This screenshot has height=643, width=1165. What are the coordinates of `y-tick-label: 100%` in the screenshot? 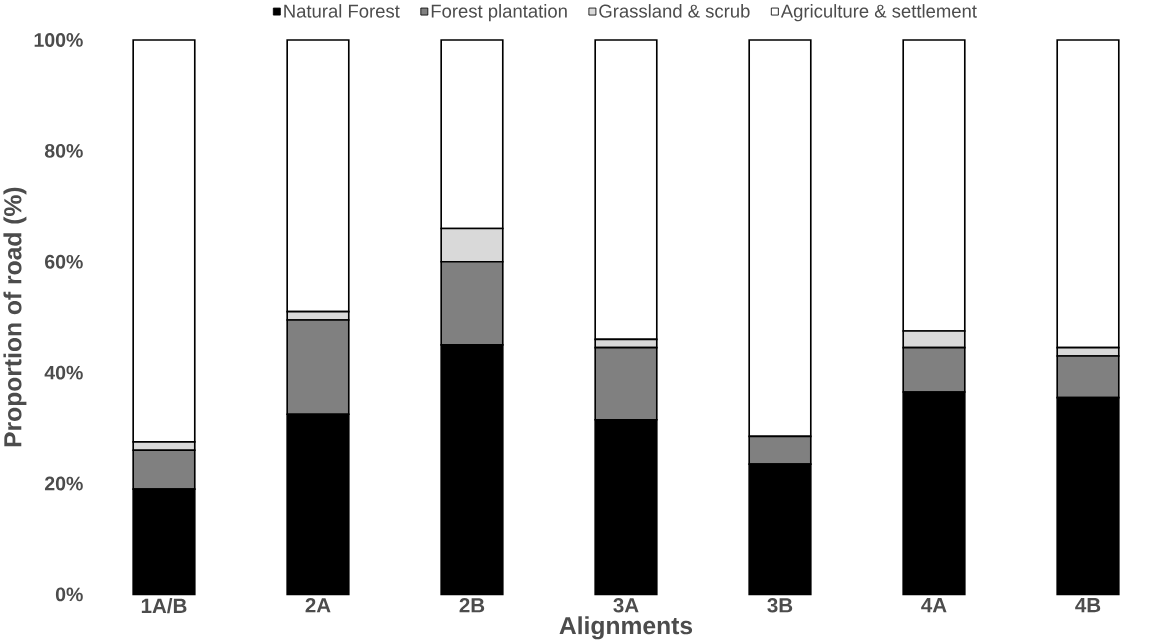 It's located at (58, 40).